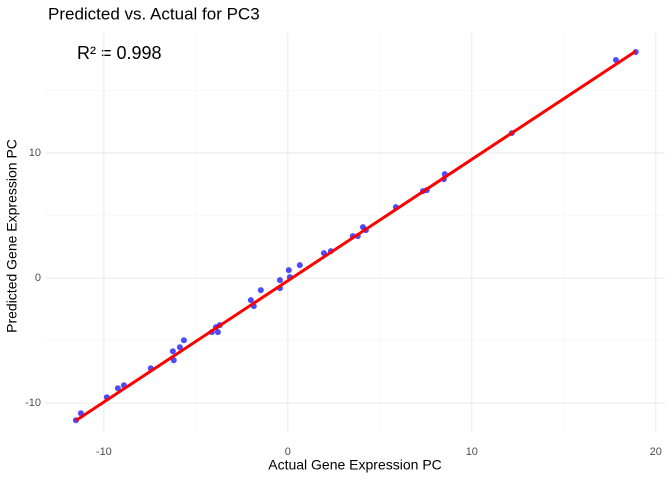 The image size is (672, 480). Describe the element at coordinates (656, 452) in the screenshot. I see `x-tick-label: 20` at that location.